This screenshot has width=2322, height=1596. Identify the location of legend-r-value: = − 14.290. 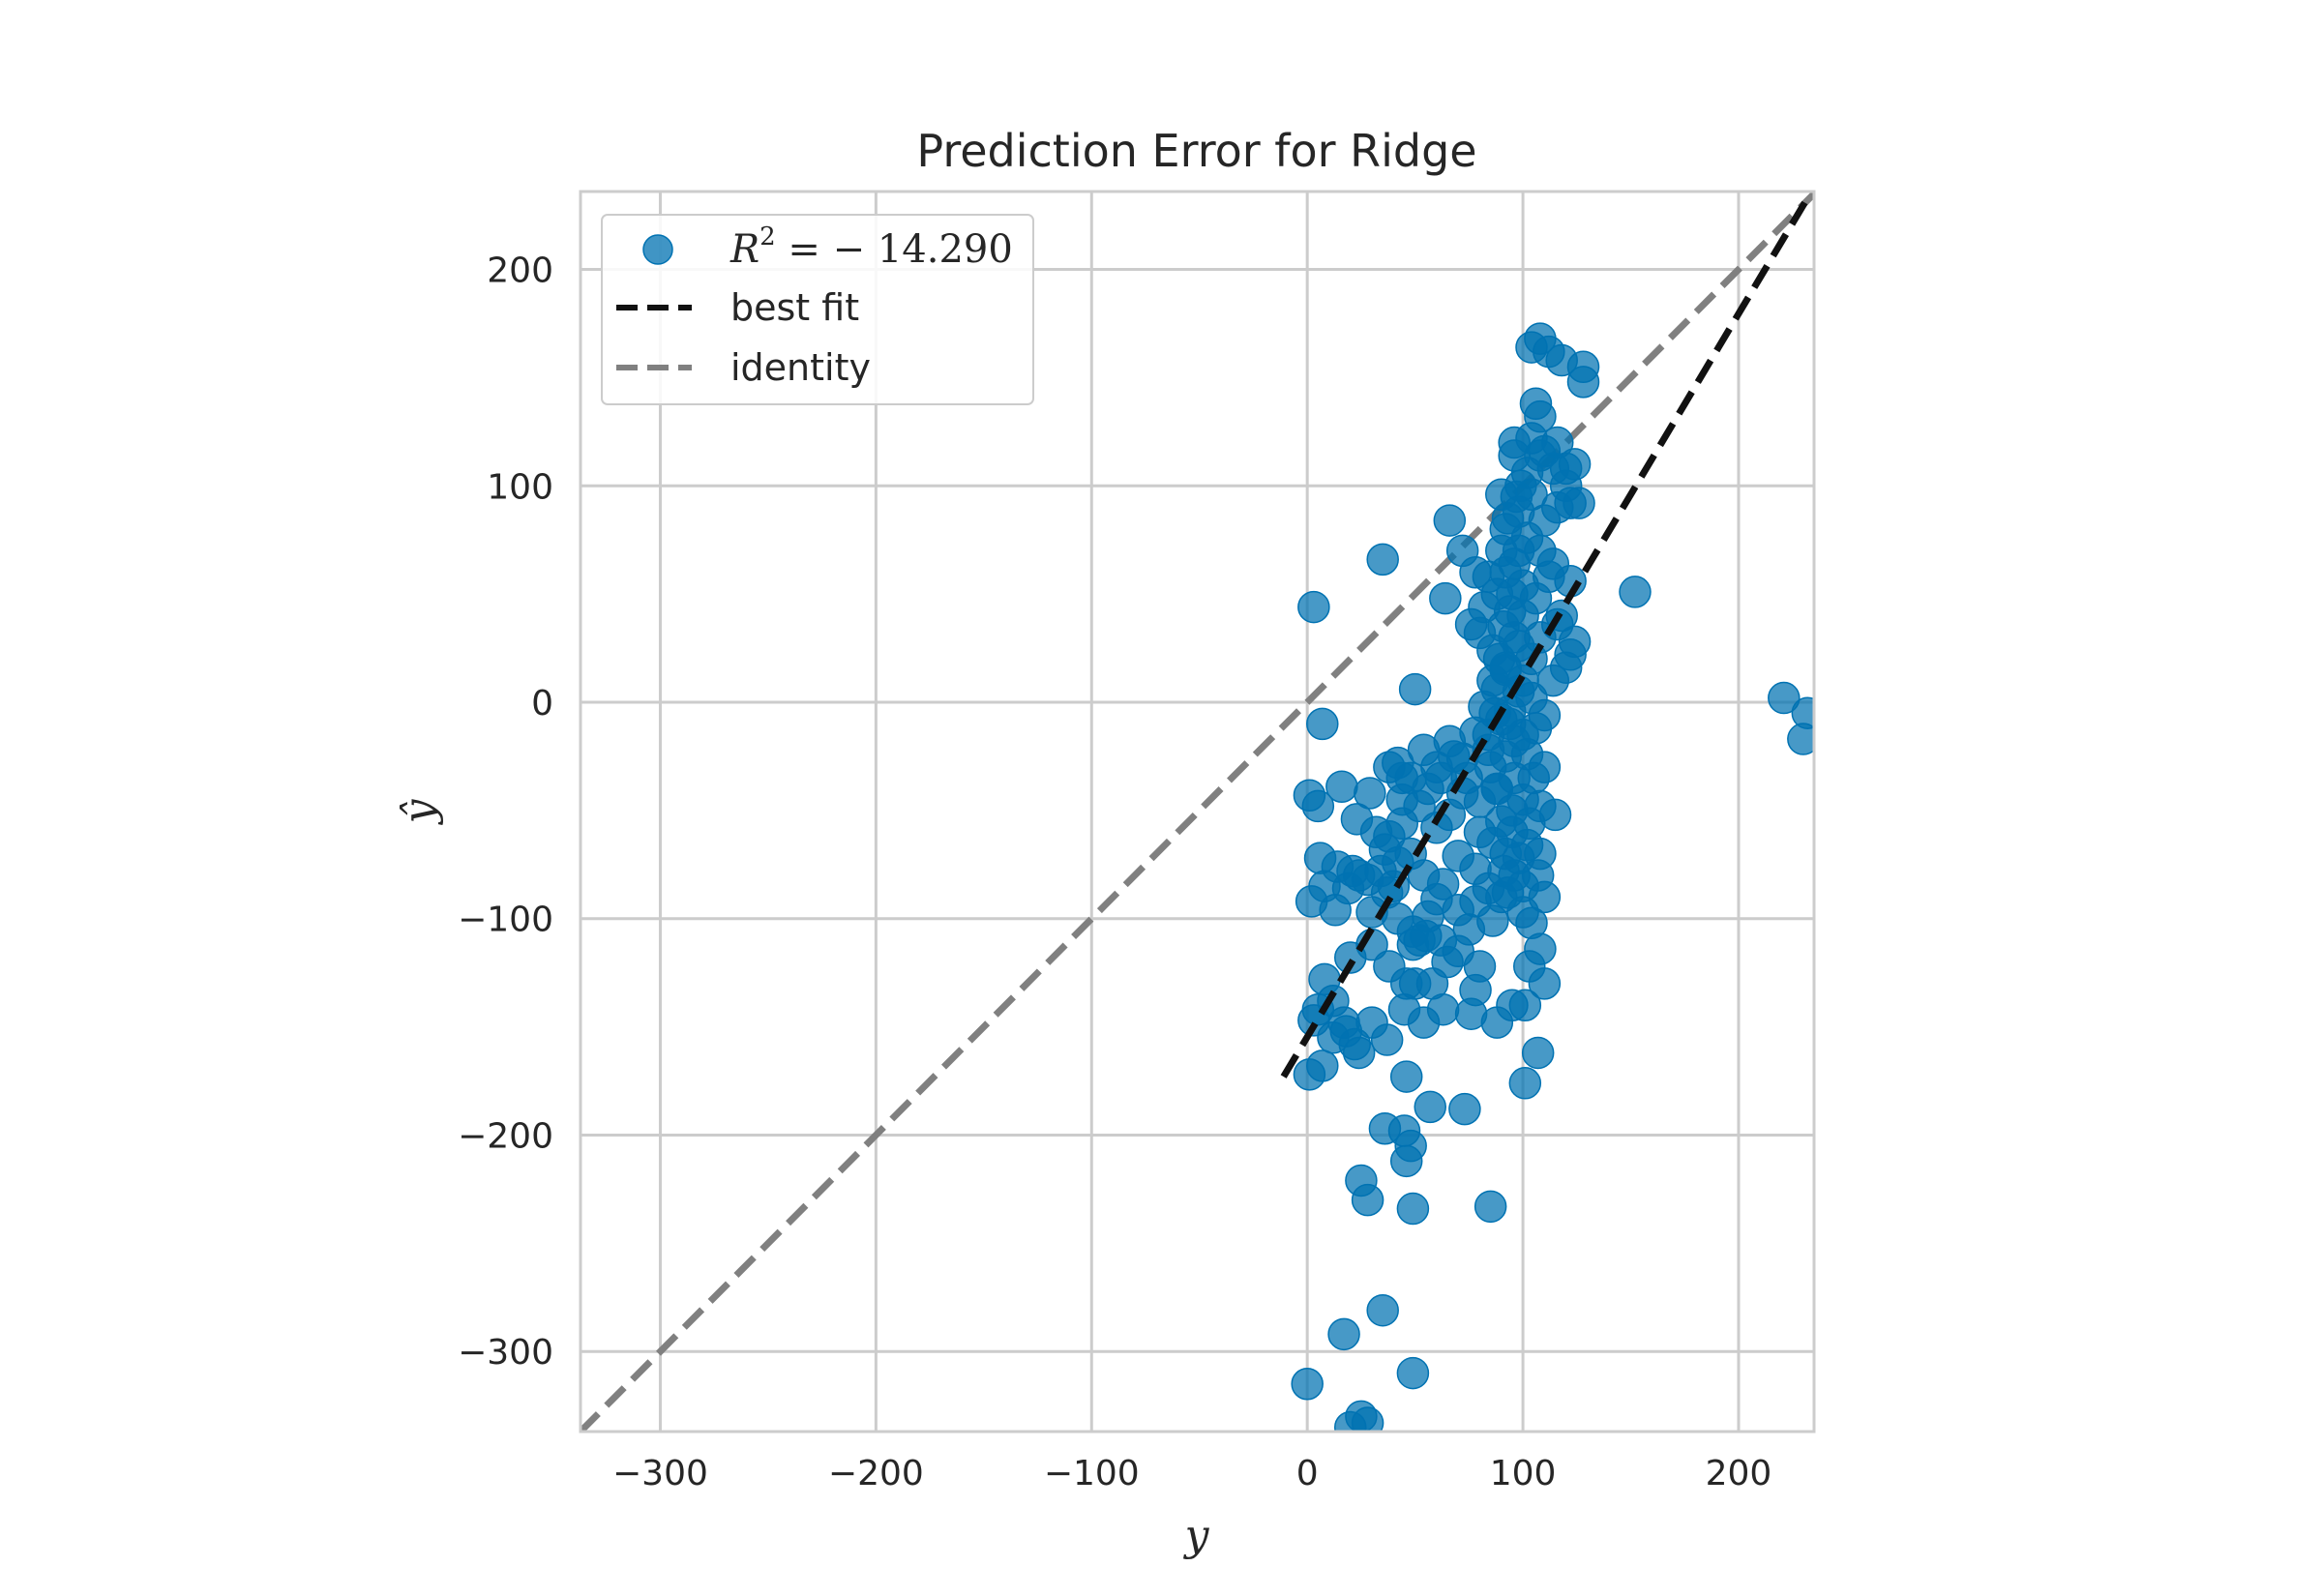
(894, 249).